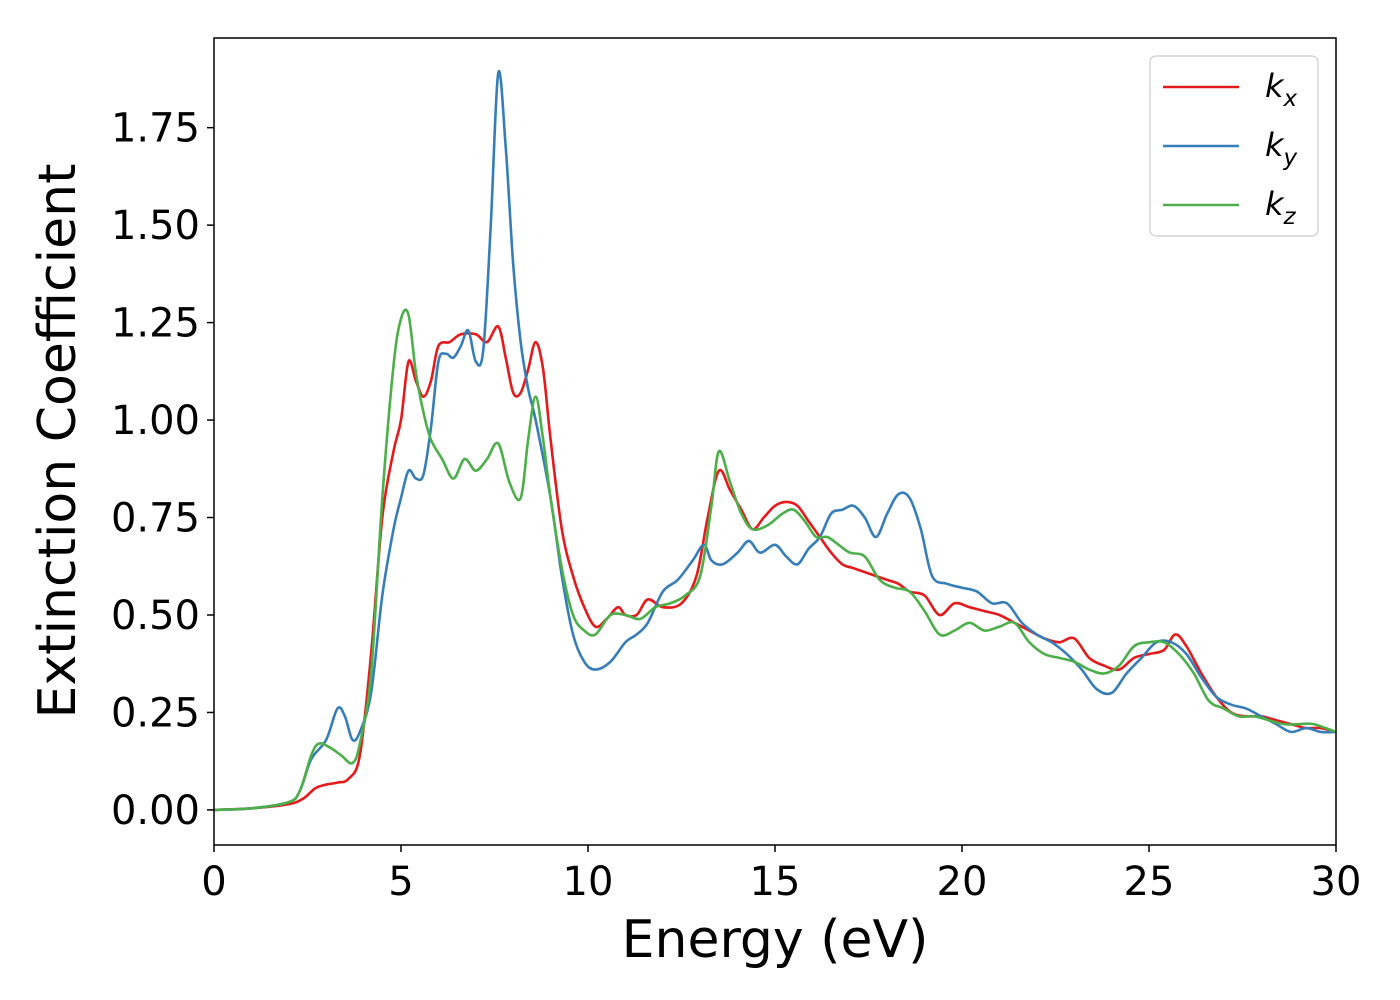 Image resolution: width=1400 pixels, height=1000 pixels. What do you see at coordinates (1234, 146) in the screenshot?
I see `legend: kx ky kz` at bounding box center [1234, 146].